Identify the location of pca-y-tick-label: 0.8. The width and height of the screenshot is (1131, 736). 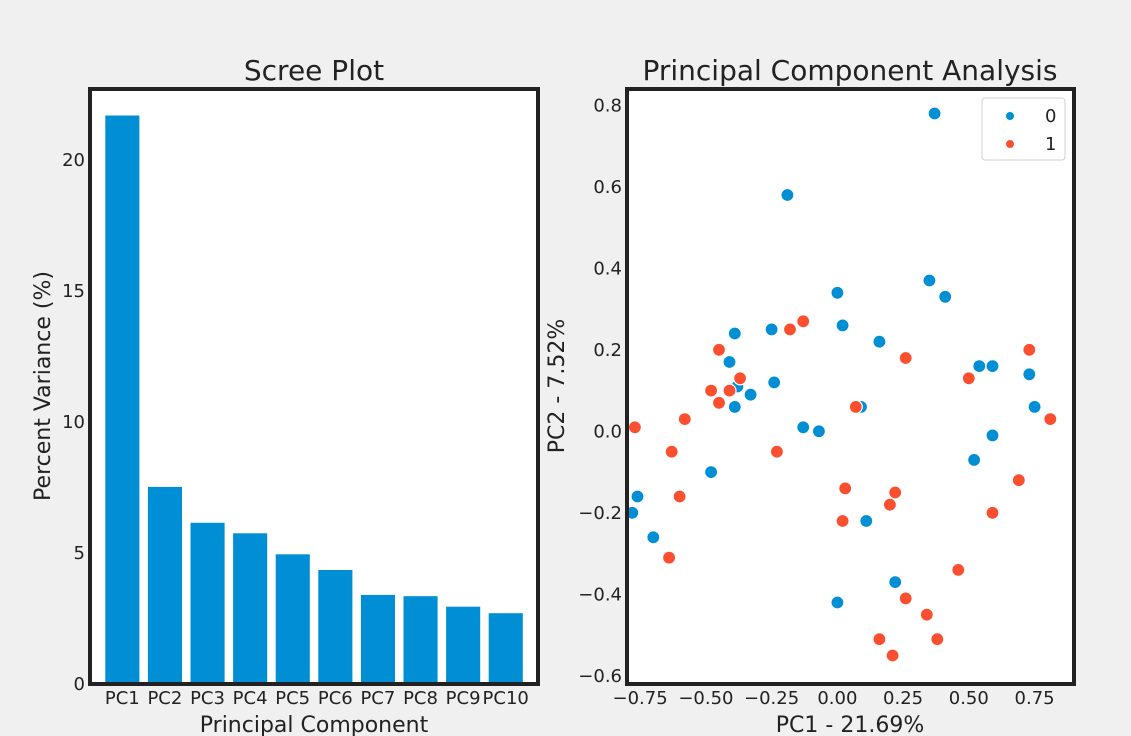
(607, 105).